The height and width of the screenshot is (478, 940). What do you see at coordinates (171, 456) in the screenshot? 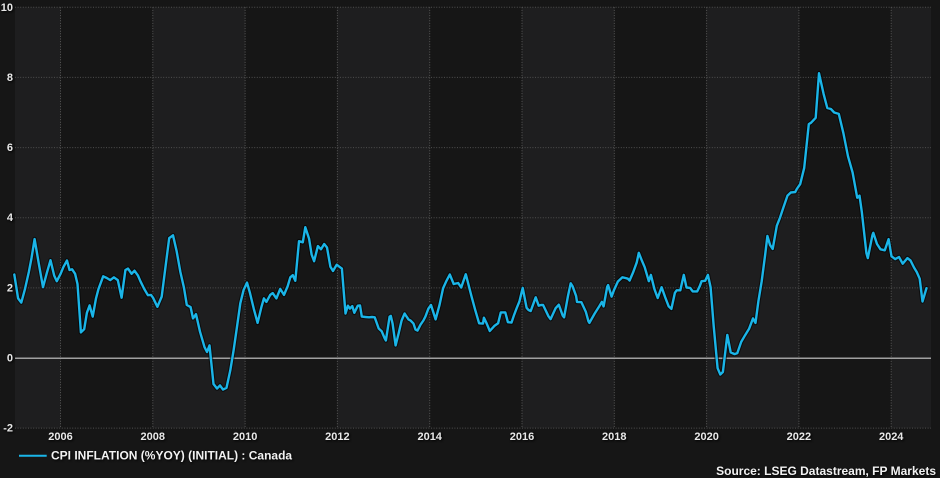
I see `svg-text:CPI INFLATION (%YOY) (INITIAL): CPI INFLATION (%YOY) (INITIAL) : Canada` at bounding box center [171, 456].